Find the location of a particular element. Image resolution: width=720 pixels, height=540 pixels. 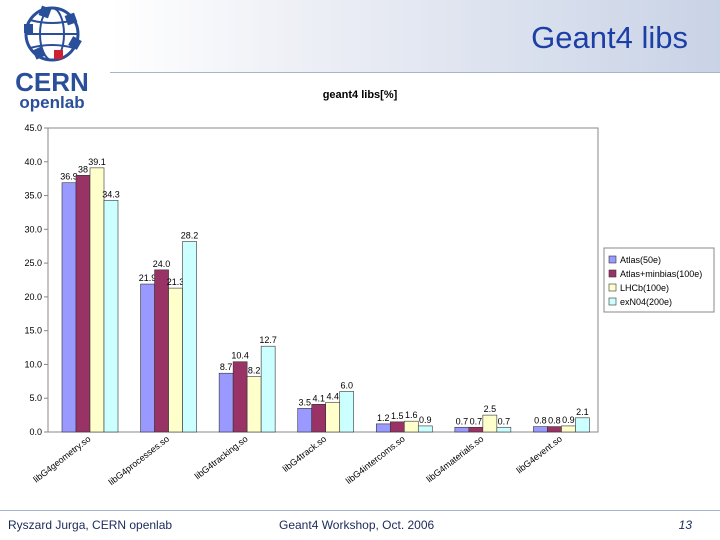

footer-event: Geant4 Workshop, Oct. 2006 is located at coordinates (357, 525).